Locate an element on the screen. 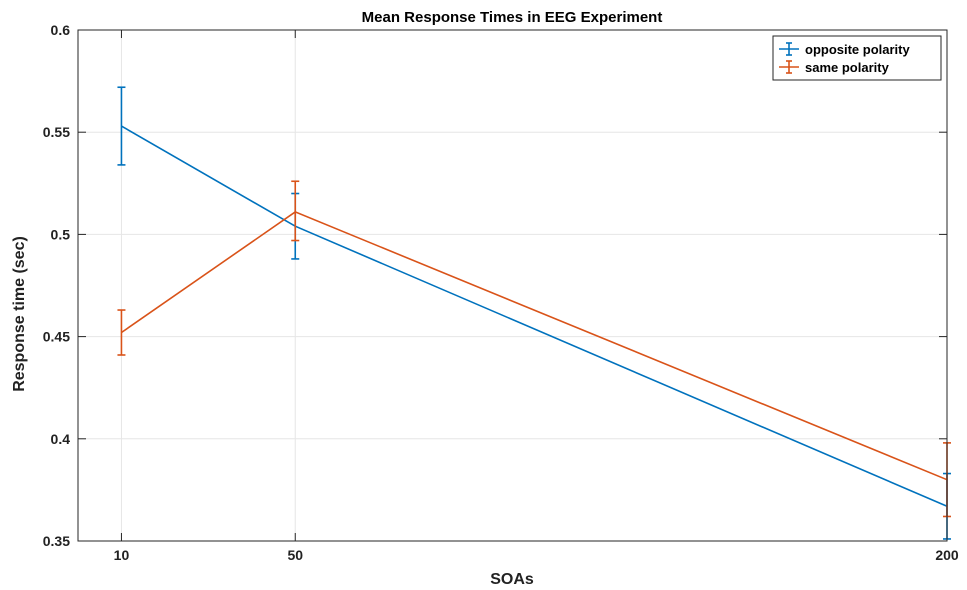 The width and height of the screenshot is (967, 590). x-tick-label: 10 is located at coordinates (122, 555).